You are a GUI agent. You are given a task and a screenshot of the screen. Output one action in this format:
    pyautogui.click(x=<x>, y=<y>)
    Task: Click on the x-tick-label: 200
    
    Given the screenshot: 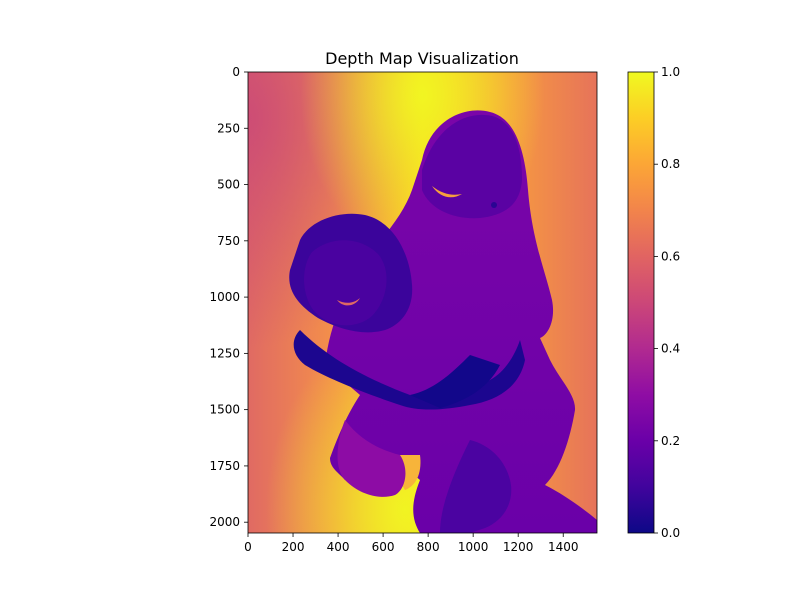 What is the action you would take?
    pyautogui.click(x=293, y=547)
    